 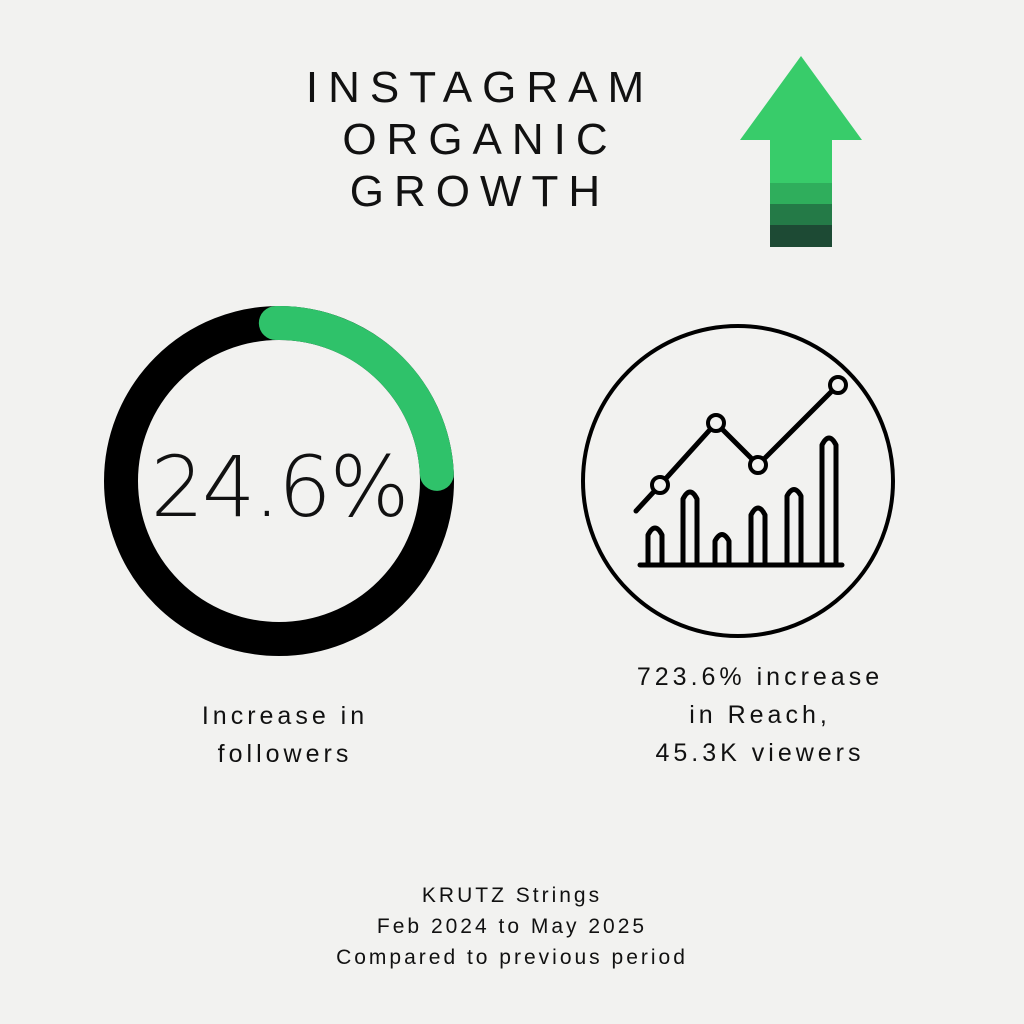 I want to click on followers-caption: Increase in followers, so click(x=285, y=735).